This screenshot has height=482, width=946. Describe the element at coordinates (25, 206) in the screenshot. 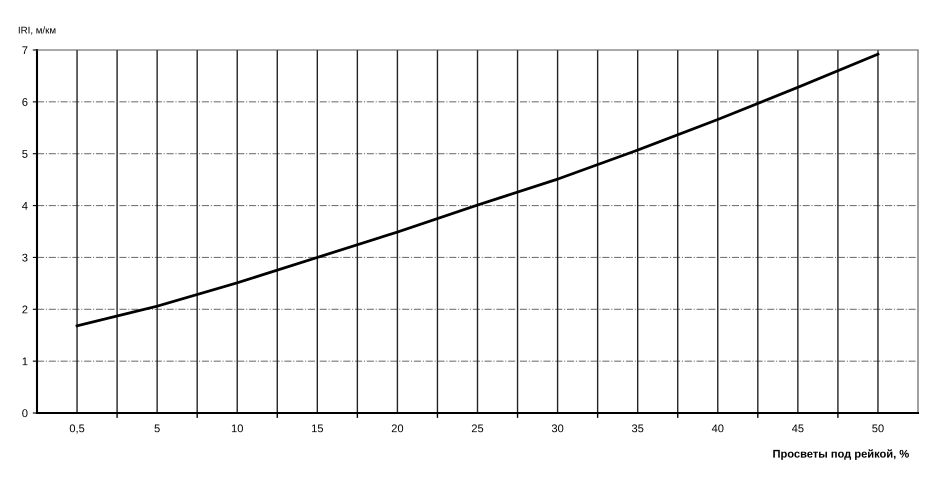

I see `y-tick-label: 4` at that location.